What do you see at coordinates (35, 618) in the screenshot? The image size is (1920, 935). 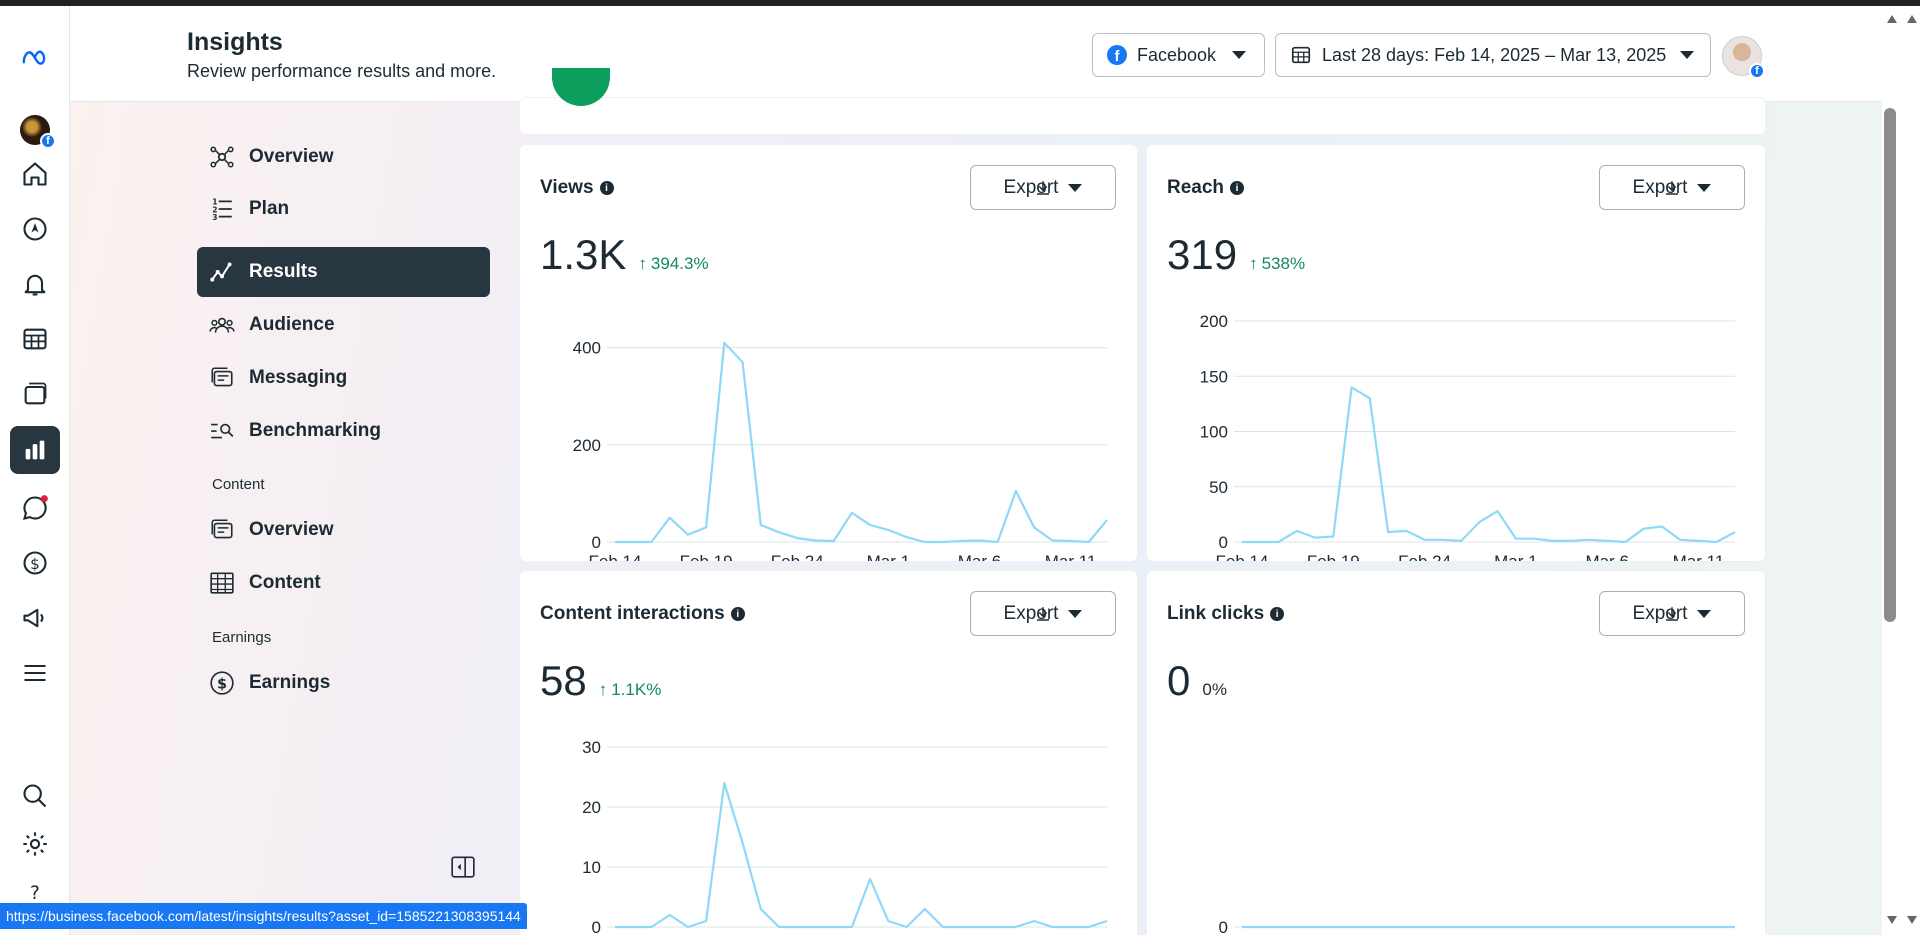 I see `ads-icon` at bounding box center [35, 618].